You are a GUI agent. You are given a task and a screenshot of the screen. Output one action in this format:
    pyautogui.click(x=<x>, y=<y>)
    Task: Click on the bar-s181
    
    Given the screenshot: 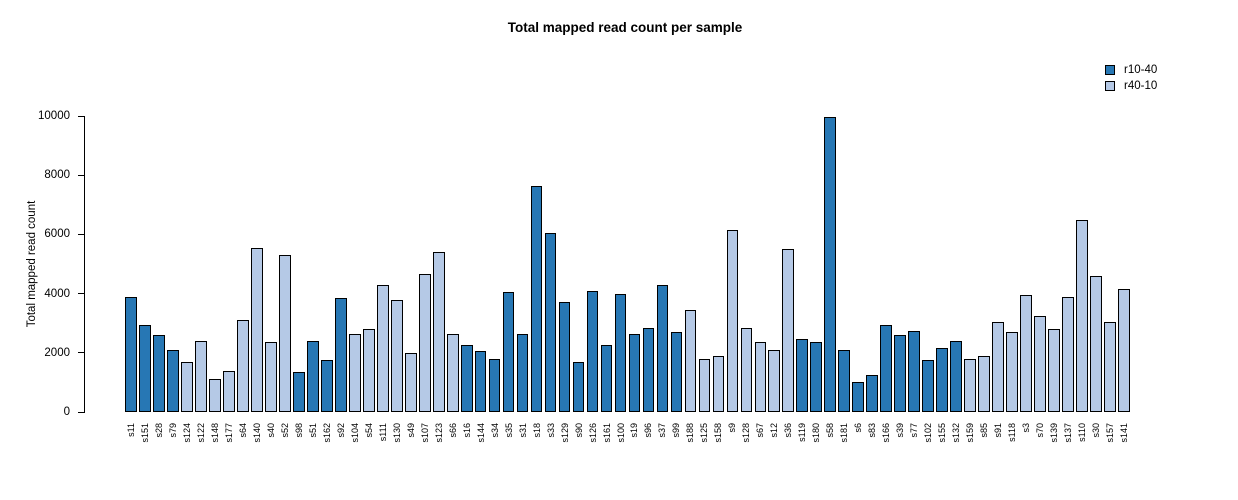 What is the action you would take?
    pyautogui.click(x=844, y=380)
    